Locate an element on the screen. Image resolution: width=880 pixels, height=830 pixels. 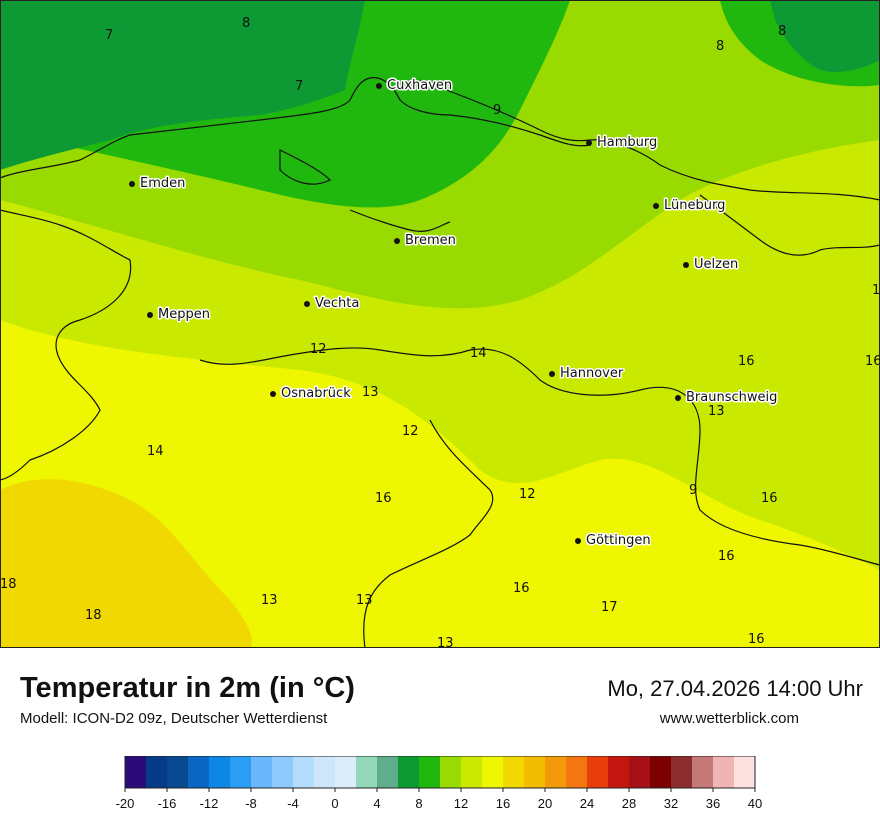
city-lueneburg: Lüneburg is located at coordinates (690, 206).